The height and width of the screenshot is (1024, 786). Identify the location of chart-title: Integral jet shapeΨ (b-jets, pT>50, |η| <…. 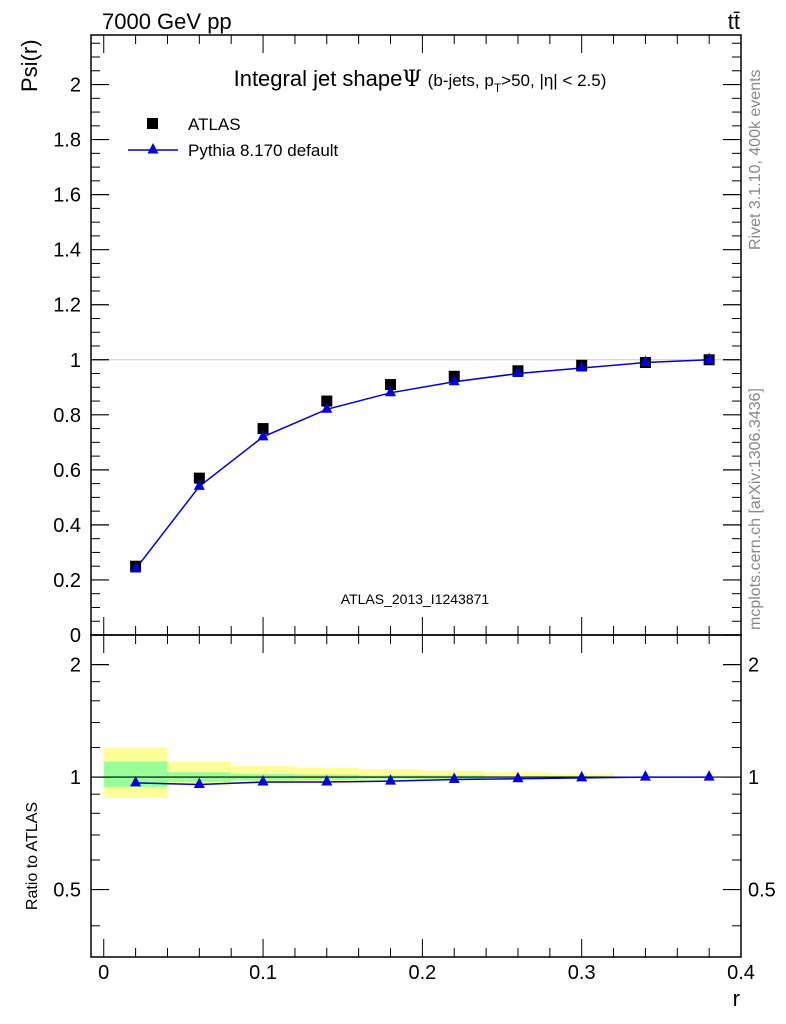
(420, 80).